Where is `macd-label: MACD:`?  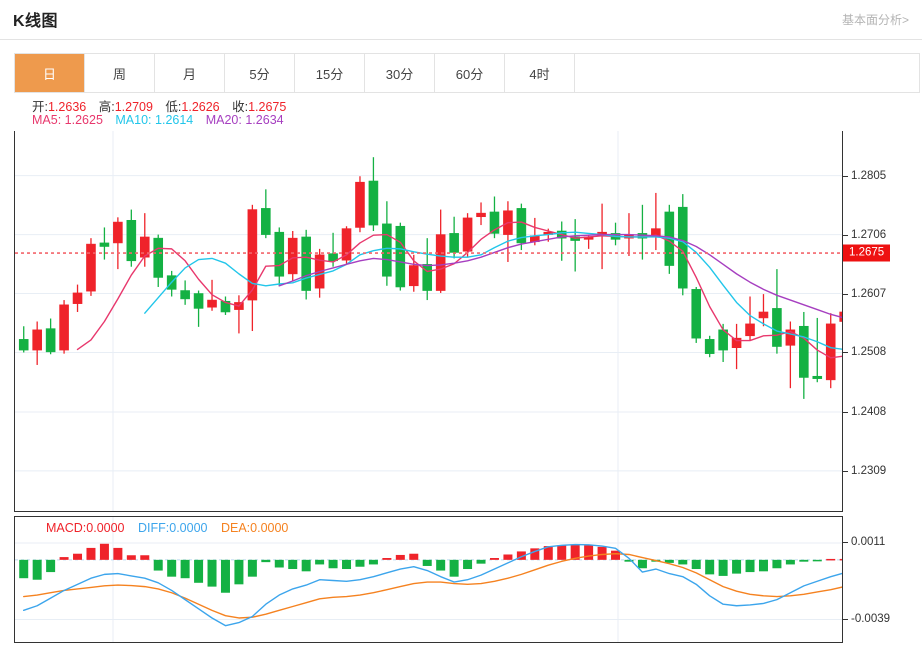
macd-label: MACD: is located at coordinates (66, 528).